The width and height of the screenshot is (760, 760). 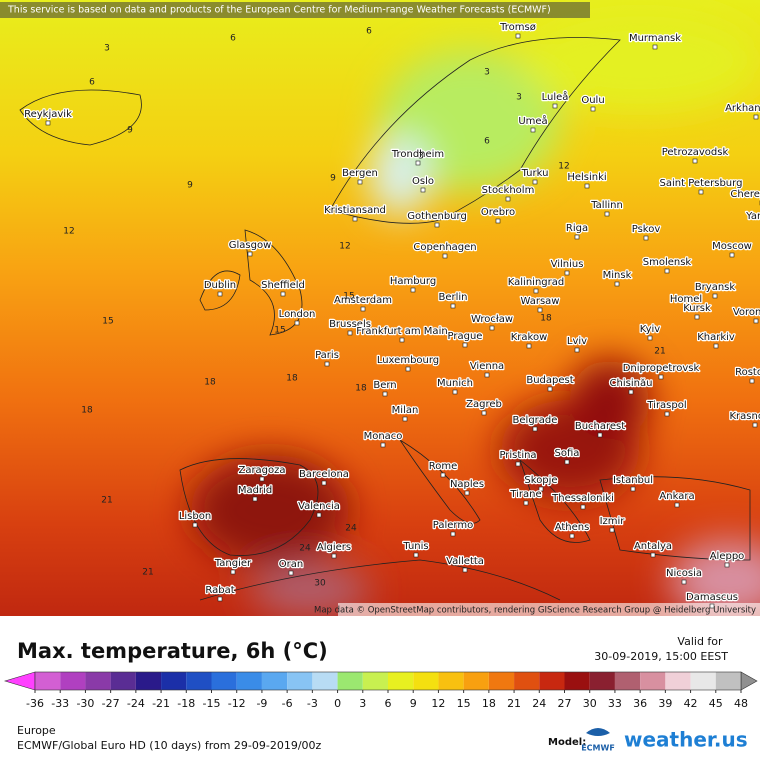 I want to click on city-label: Vilnius, so click(x=567, y=264).